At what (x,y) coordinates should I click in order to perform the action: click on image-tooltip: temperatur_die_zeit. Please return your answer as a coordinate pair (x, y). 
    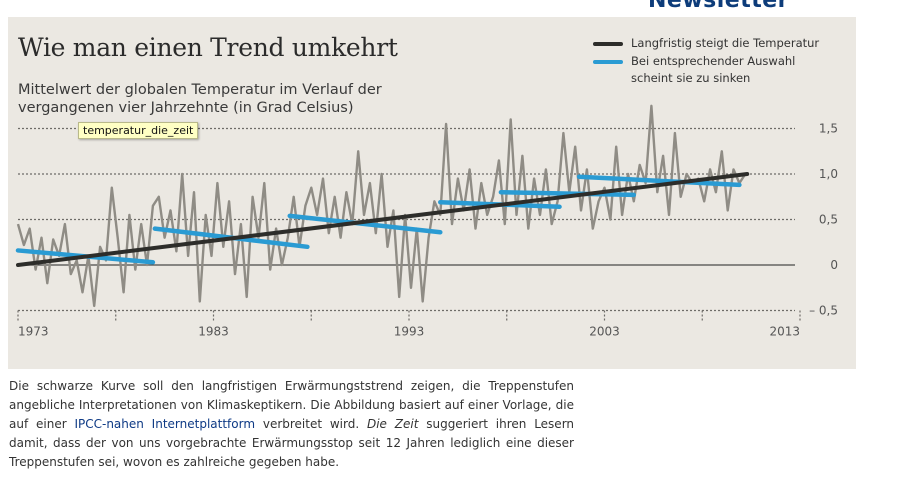
    Looking at the image, I should click on (138, 130).